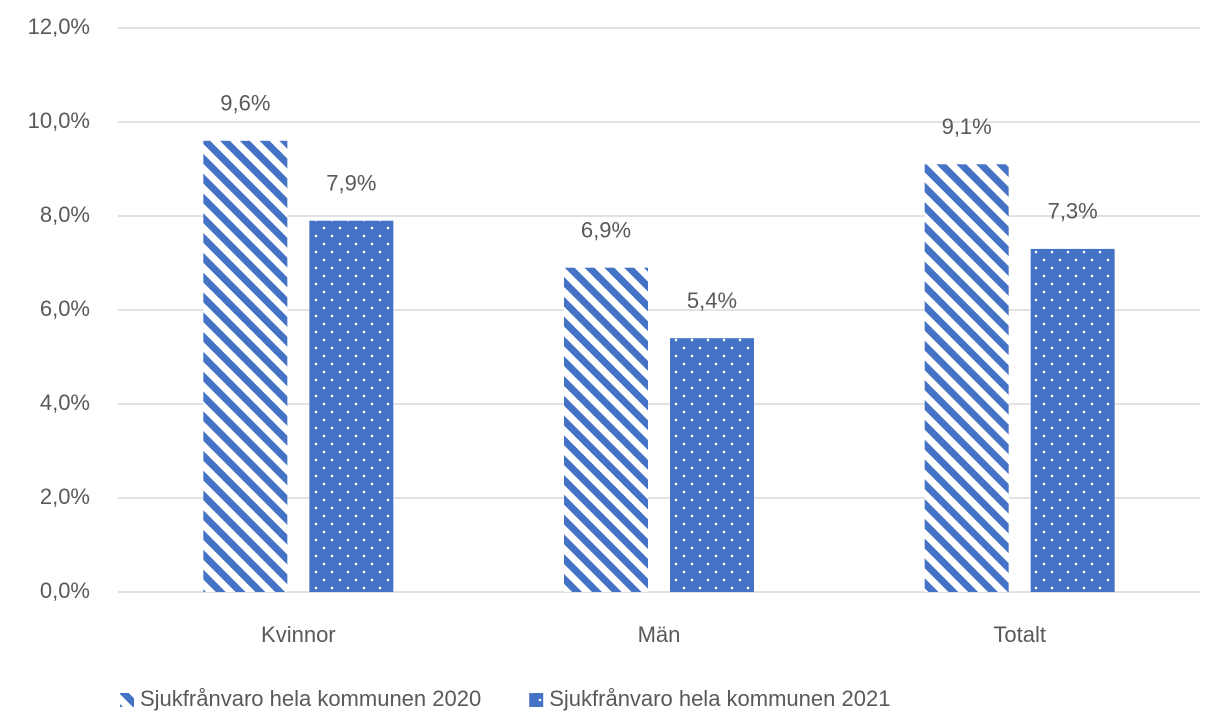 The image size is (1206, 717). Describe the element at coordinates (65, 496) in the screenshot. I see `y-tick-label: 2,0%` at that location.